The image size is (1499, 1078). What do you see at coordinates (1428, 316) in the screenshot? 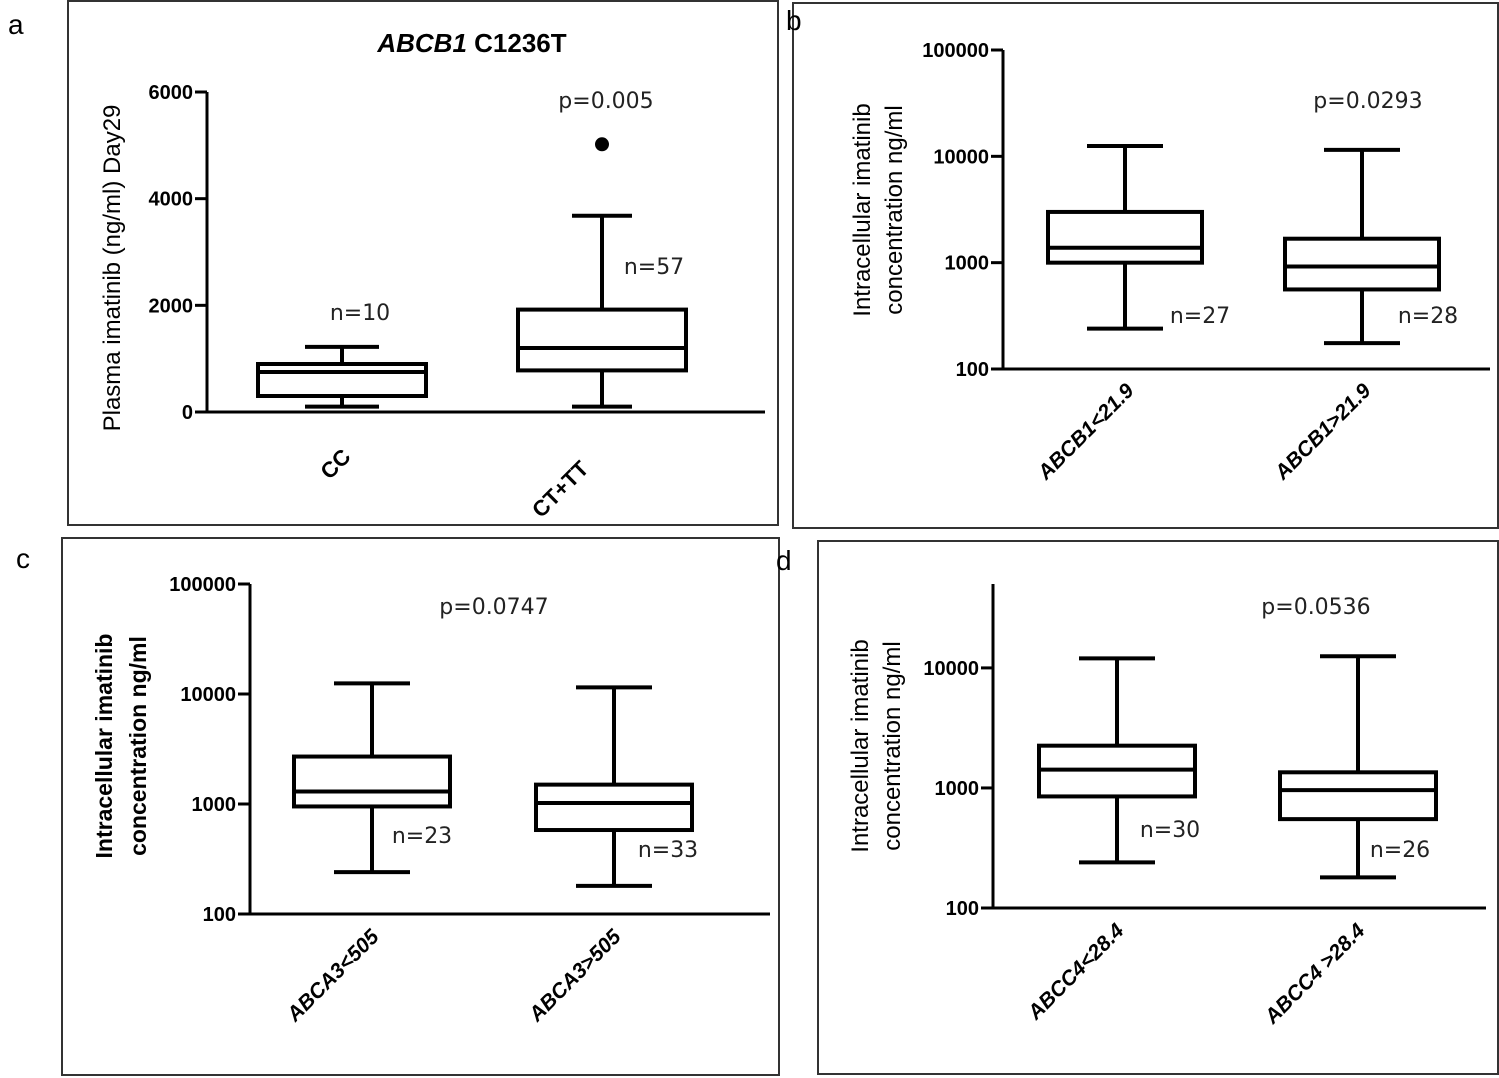
I see `n-label: n=28` at bounding box center [1428, 316].